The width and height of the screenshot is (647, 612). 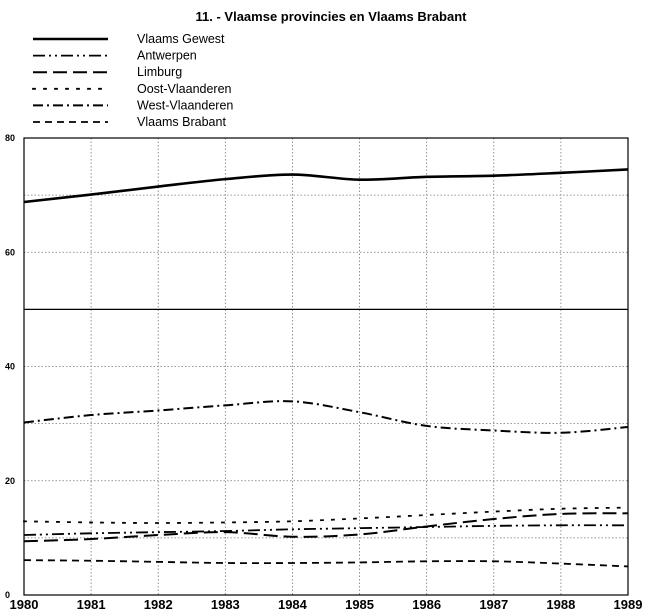 I want to click on legend-label: Limburg, so click(x=159, y=72).